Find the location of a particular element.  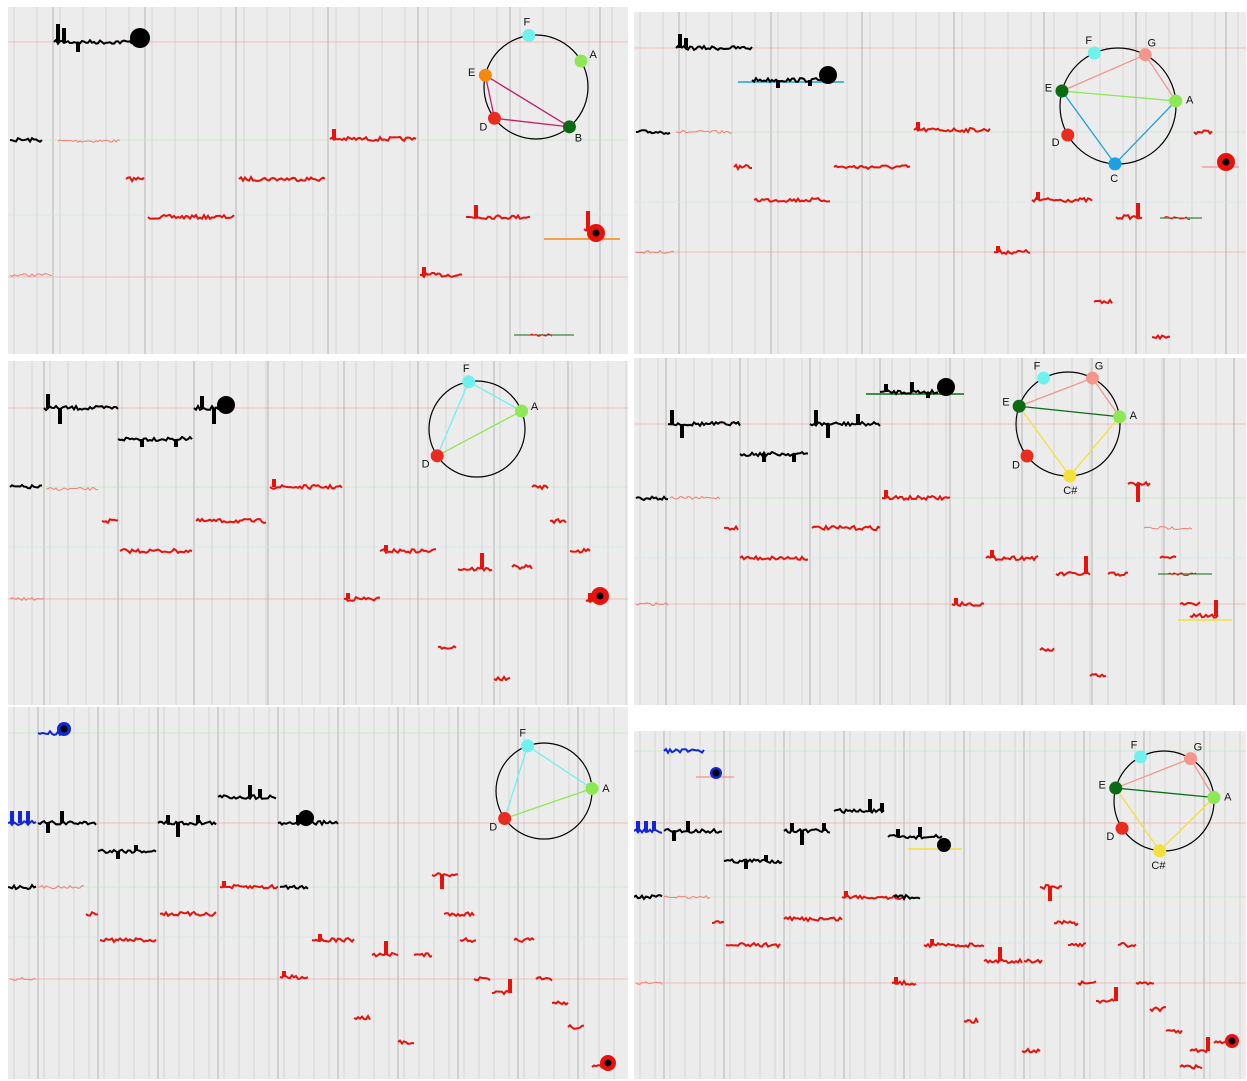

note-circle: F G A C D E is located at coordinates (1119, 110).